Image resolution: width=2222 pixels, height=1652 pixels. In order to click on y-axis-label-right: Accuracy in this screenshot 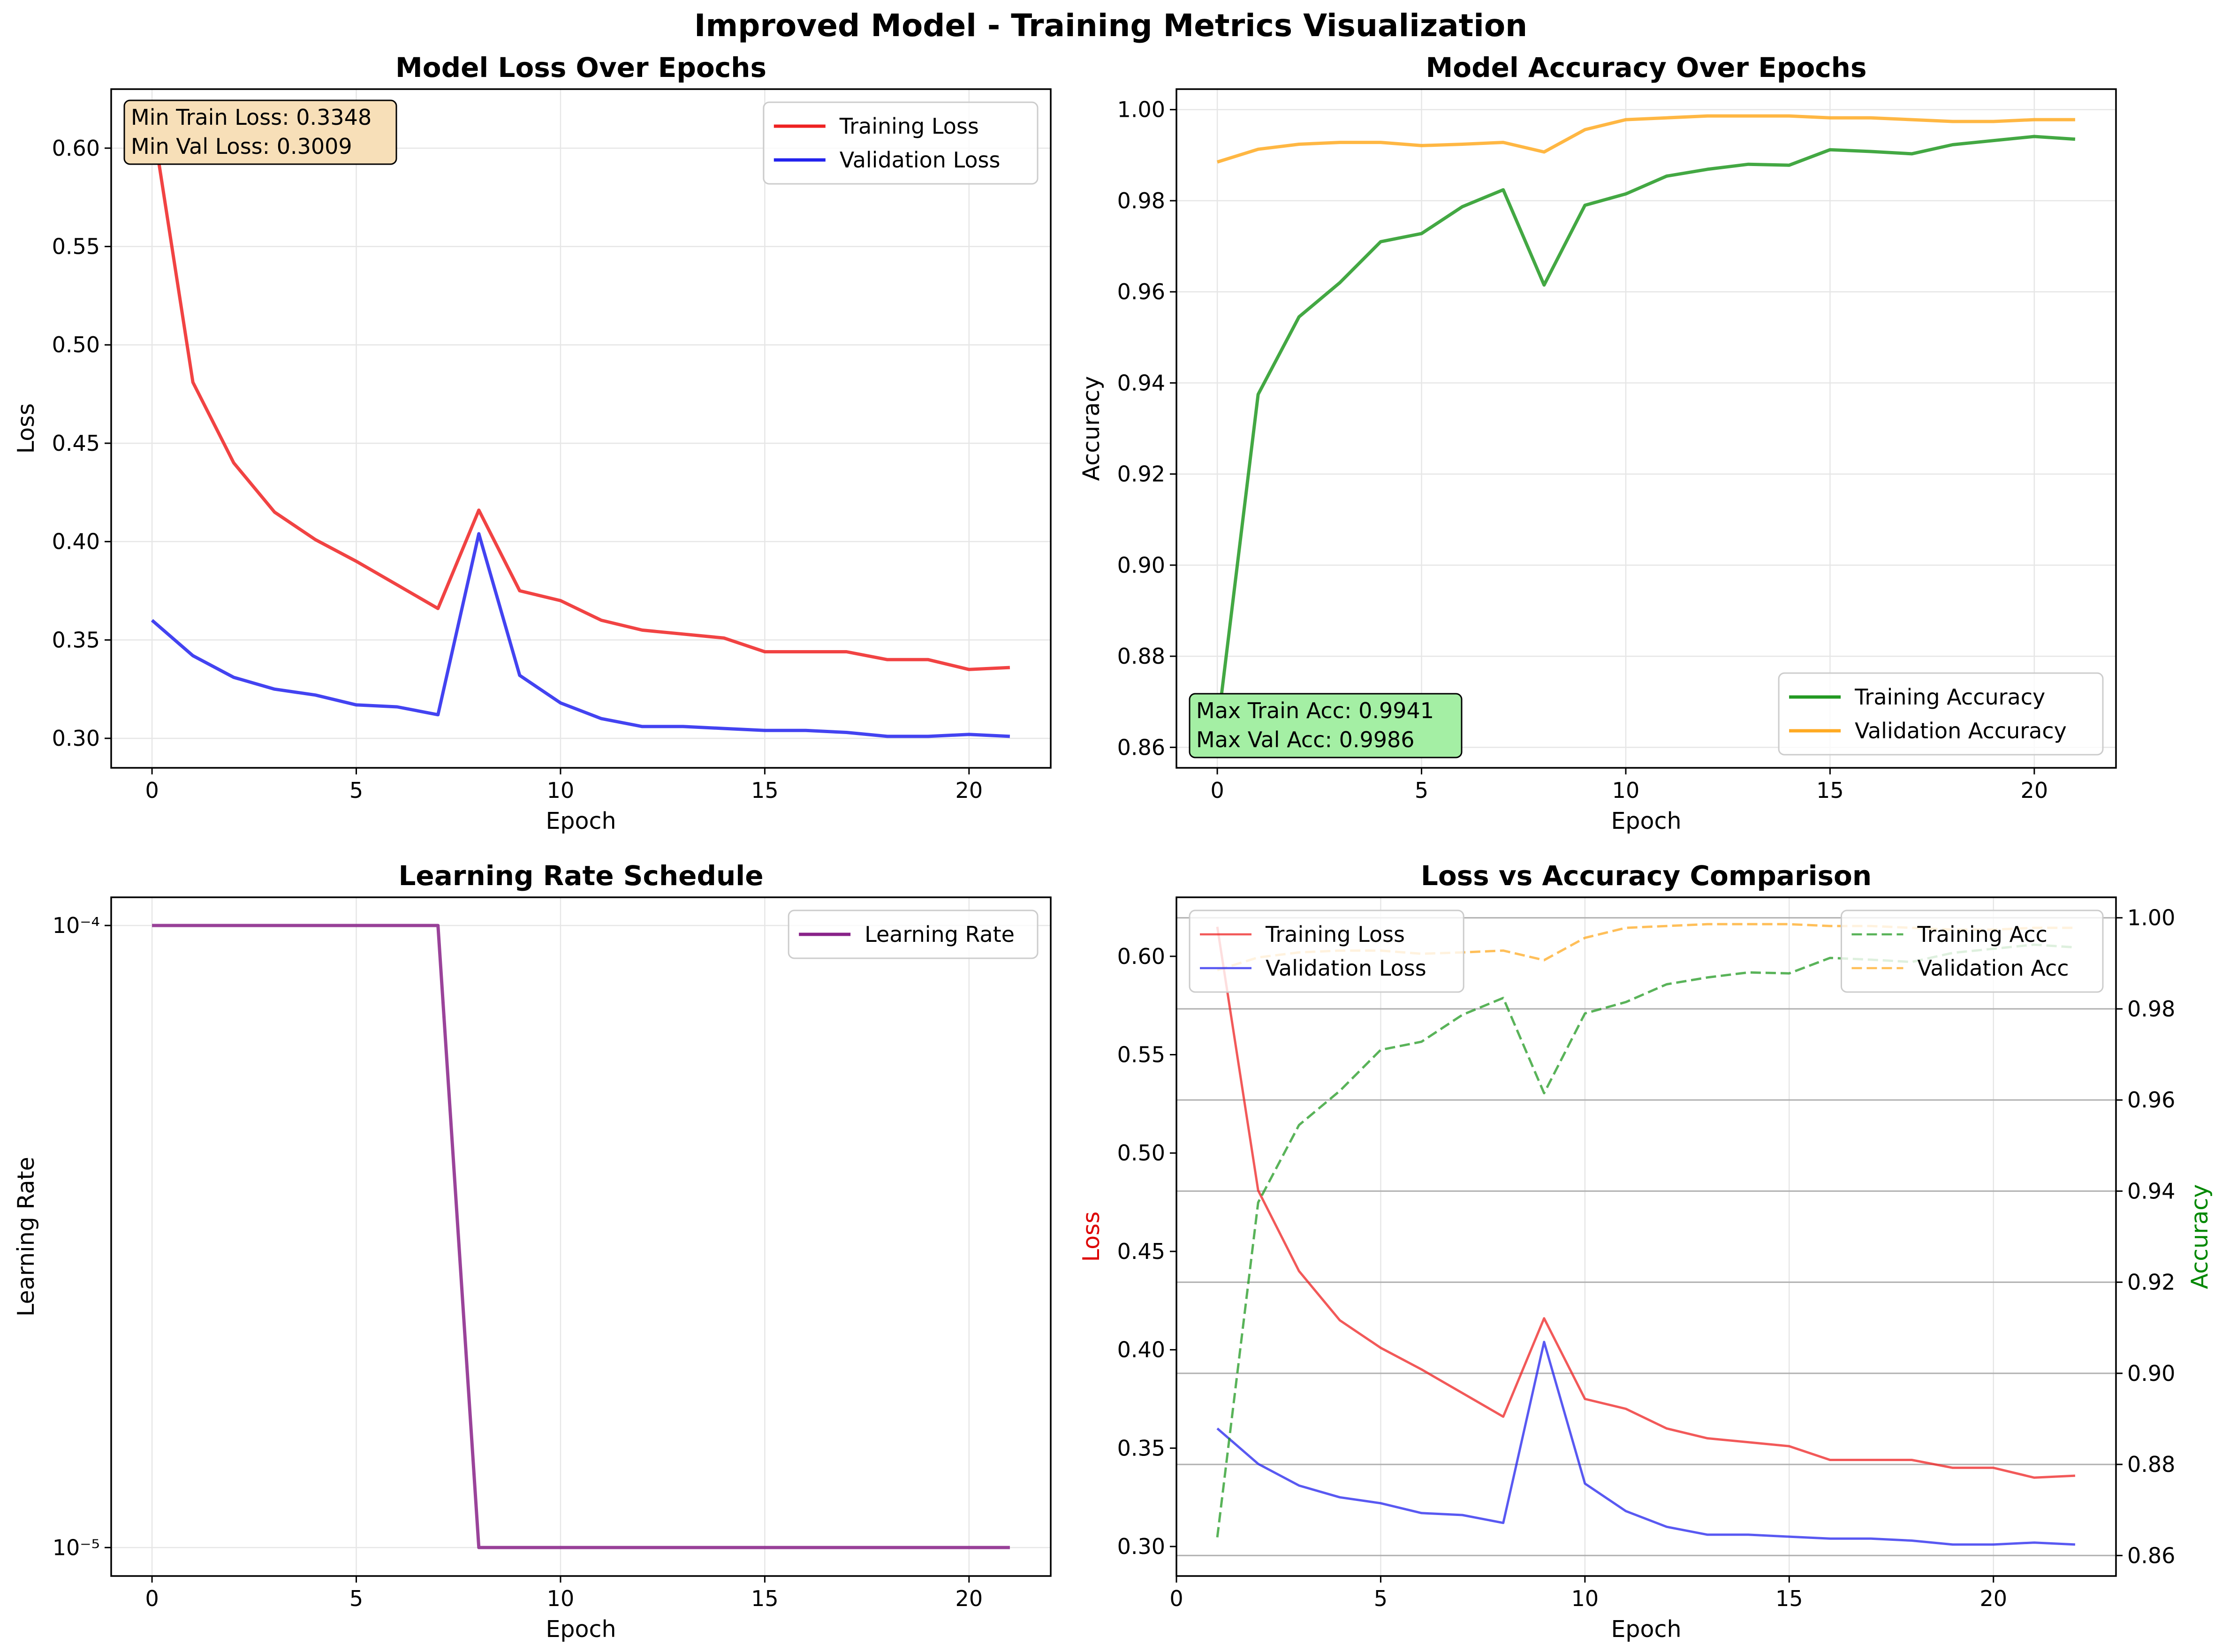, I will do `click(2199, 1236)`.